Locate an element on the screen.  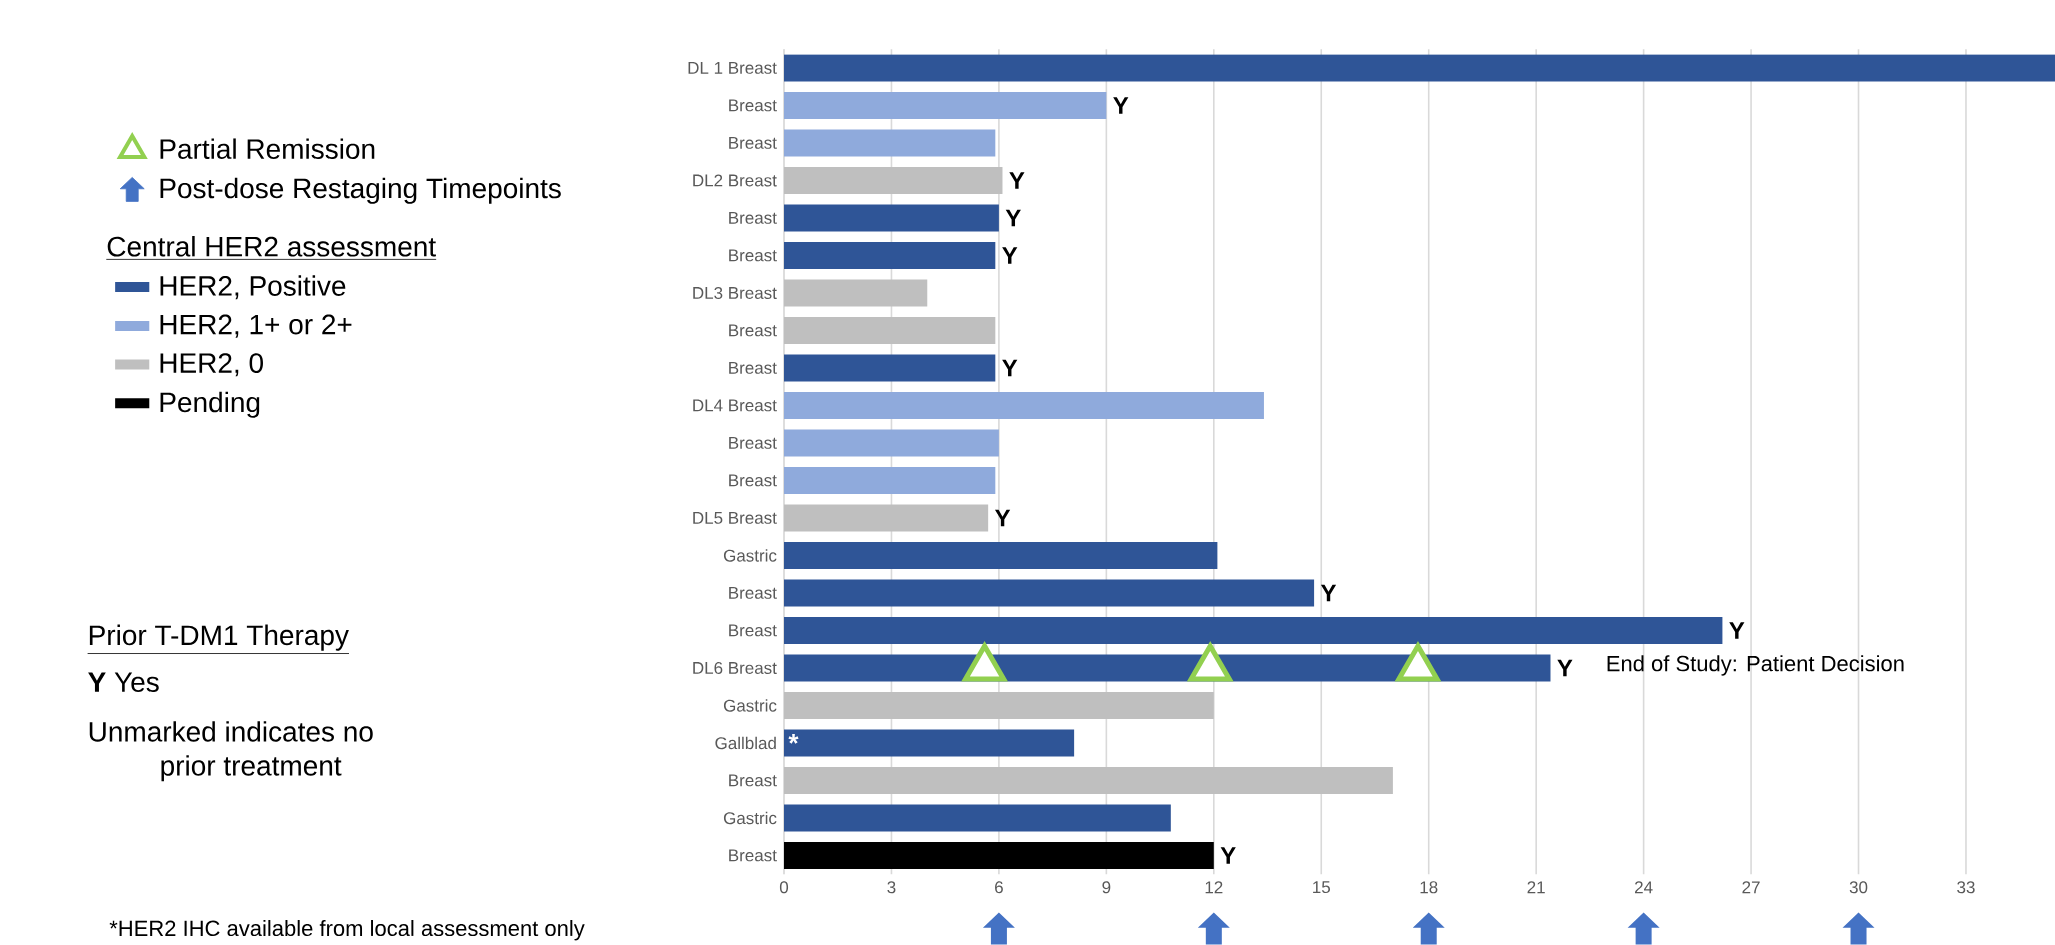
x-tick-label: 6 is located at coordinates (999, 887).